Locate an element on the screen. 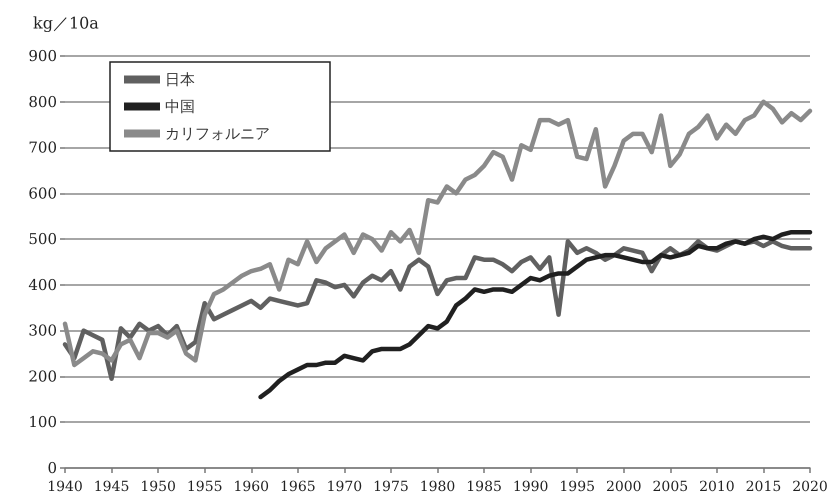 This screenshot has width=839, height=504. x-tick-label: 2015 is located at coordinates (764, 487).